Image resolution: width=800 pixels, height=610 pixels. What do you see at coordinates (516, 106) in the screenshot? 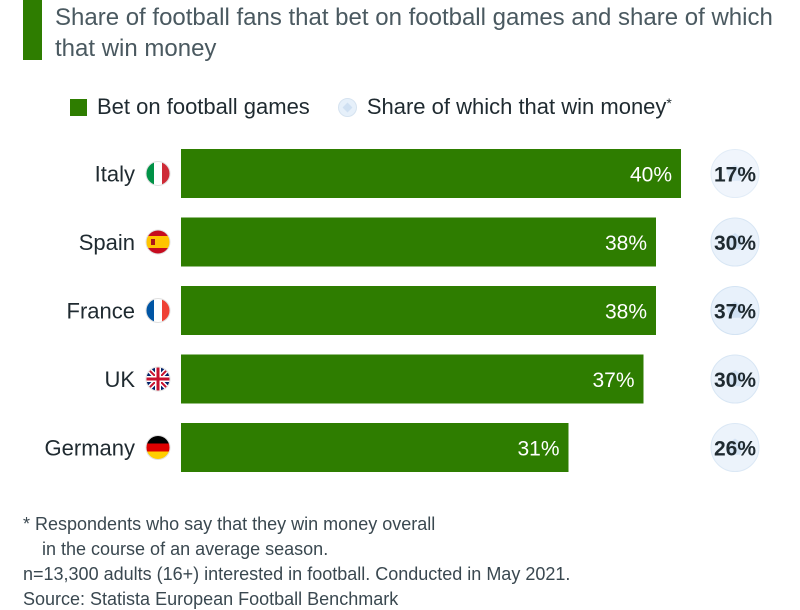
I see `legend-win-label: Share of which that win money` at bounding box center [516, 106].